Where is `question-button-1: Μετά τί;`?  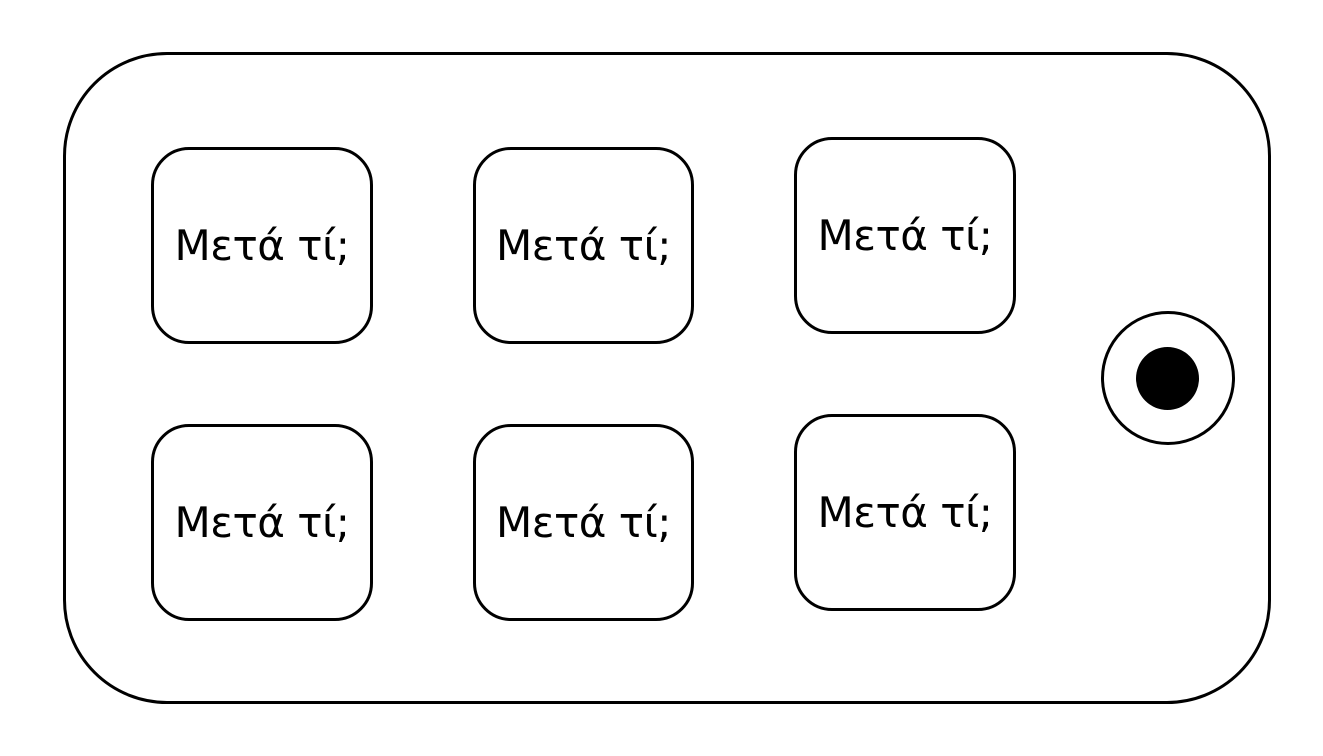
question-button-1: Μετά τί; is located at coordinates (262, 245).